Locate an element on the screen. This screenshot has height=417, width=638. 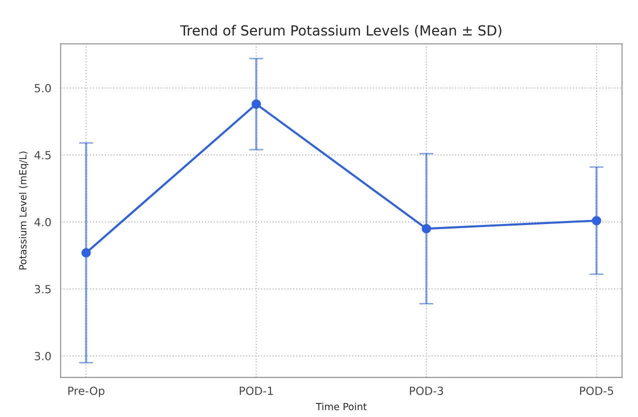
y-tick-label: 4.0 is located at coordinates (42, 222).